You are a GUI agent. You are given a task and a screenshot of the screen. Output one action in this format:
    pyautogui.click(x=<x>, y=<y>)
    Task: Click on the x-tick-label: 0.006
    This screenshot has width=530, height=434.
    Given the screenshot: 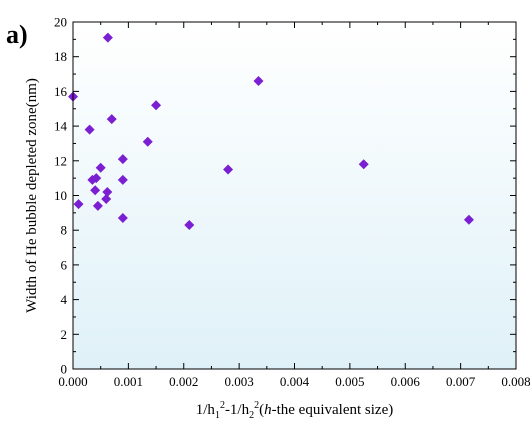 What is the action you would take?
    pyautogui.click(x=406, y=381)
    